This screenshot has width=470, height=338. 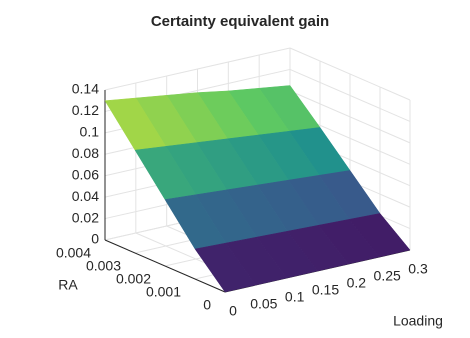 I want to click on z-tick-label: 0.06, so click(x=85, y=174).